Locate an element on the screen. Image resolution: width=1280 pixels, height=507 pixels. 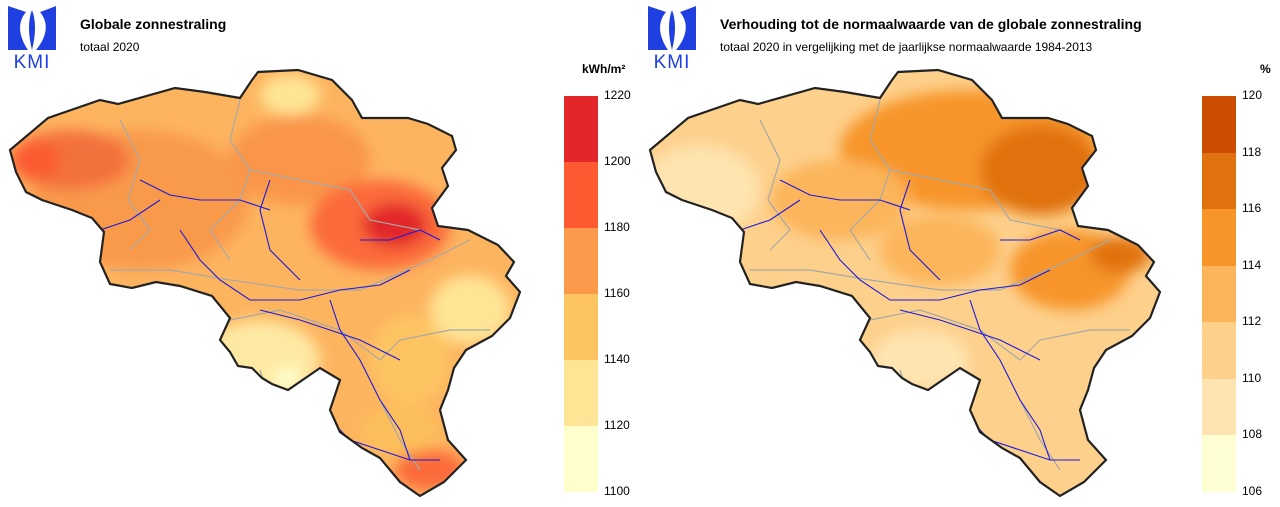
legend-tick-label: 114 is located at coordinates (1252, 264).